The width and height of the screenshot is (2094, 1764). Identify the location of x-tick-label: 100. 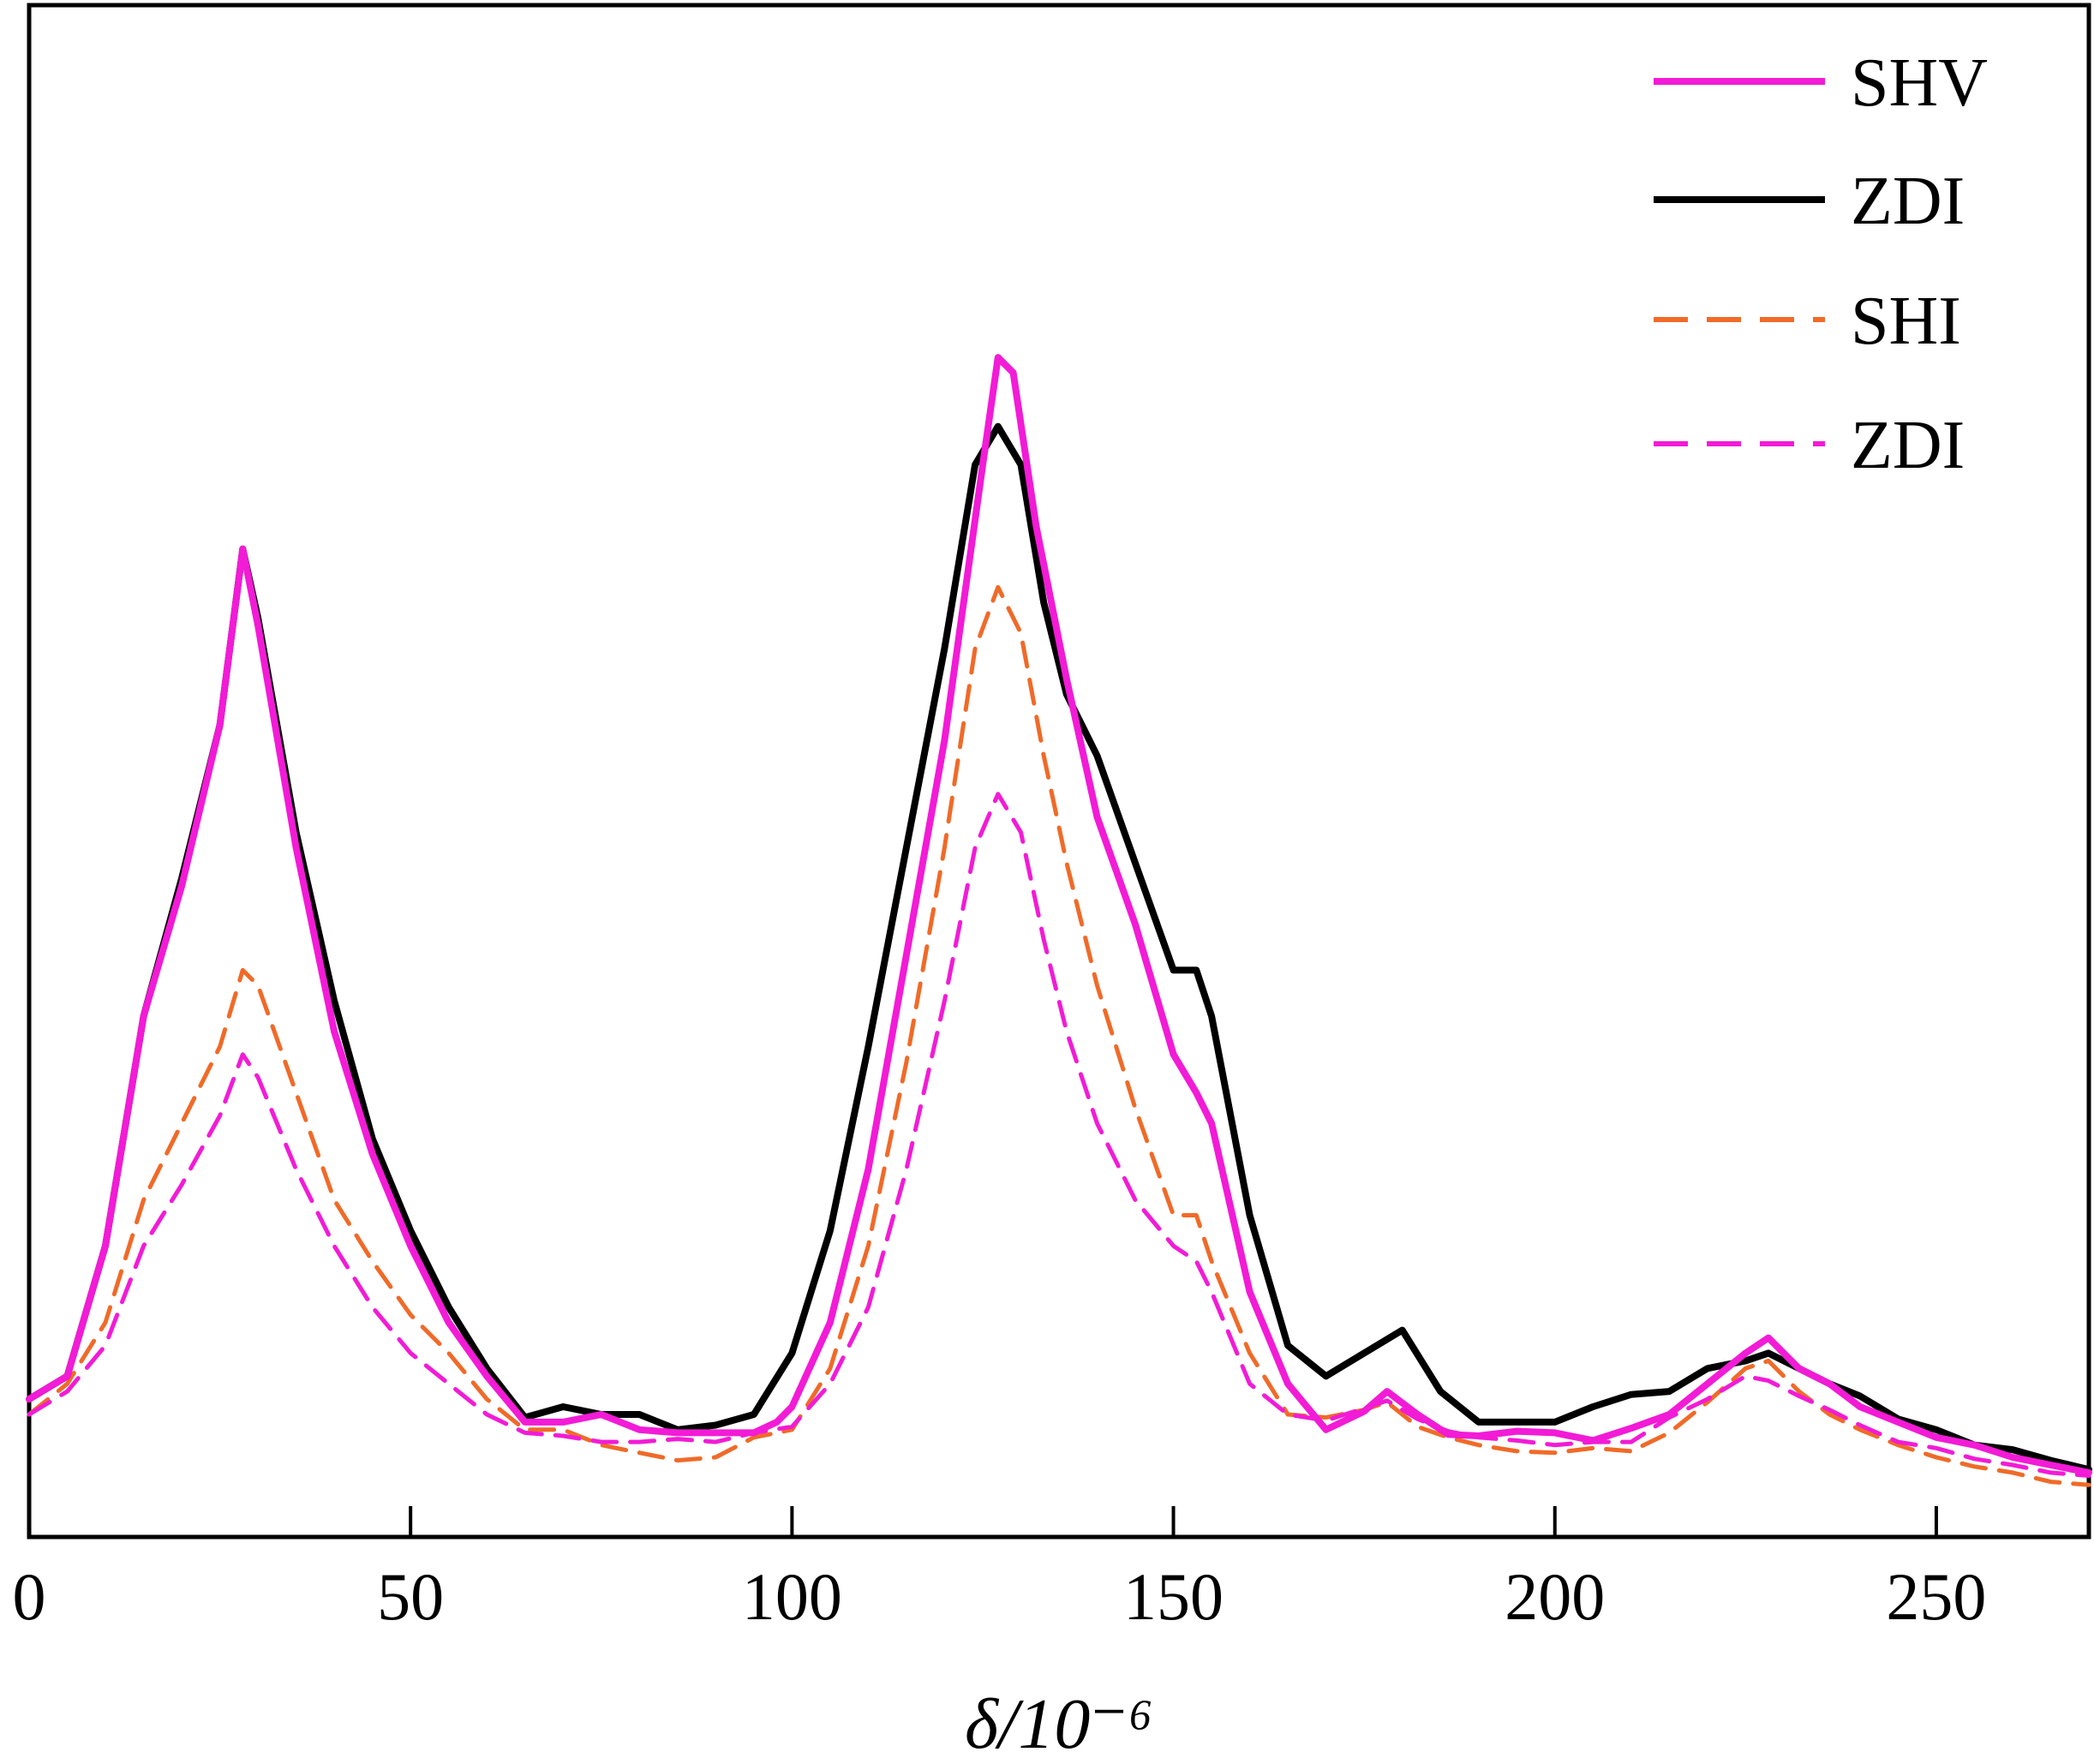
(792, 1596).